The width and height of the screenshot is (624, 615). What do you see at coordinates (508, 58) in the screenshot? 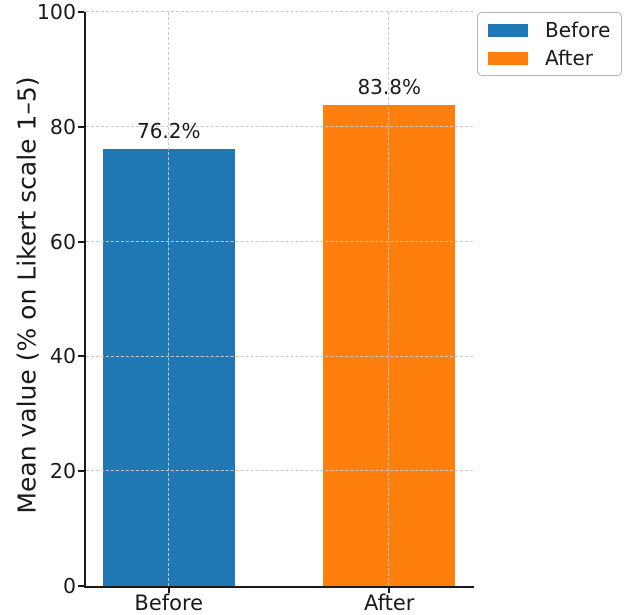
I see `legend-swatch-after` at bounding box center [508, 58].